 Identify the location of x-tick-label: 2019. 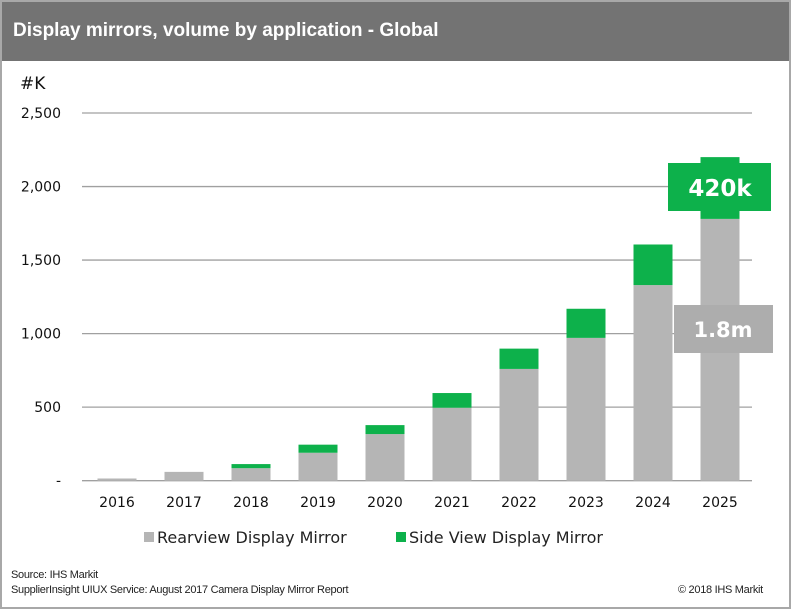
(318, 503).